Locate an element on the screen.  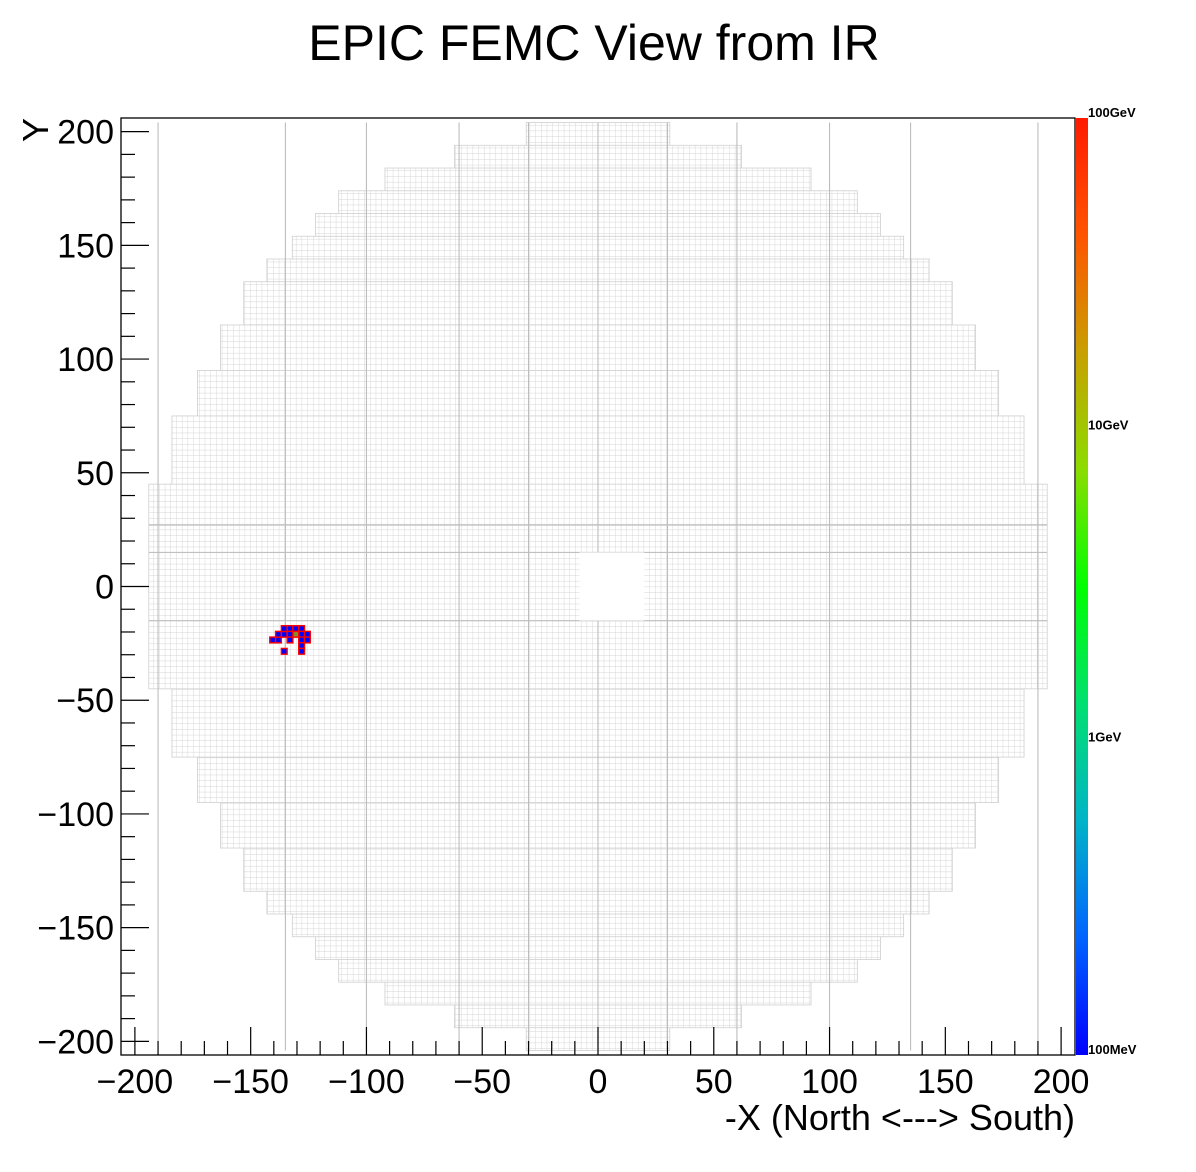
y-tick-label: 50 is located at coordinates (95, 474).